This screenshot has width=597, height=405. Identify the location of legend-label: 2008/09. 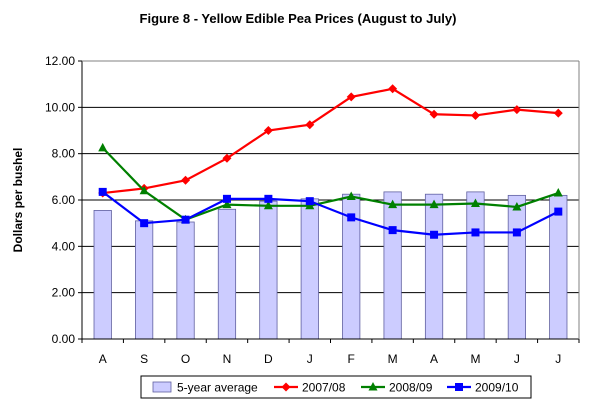
(411, 388).